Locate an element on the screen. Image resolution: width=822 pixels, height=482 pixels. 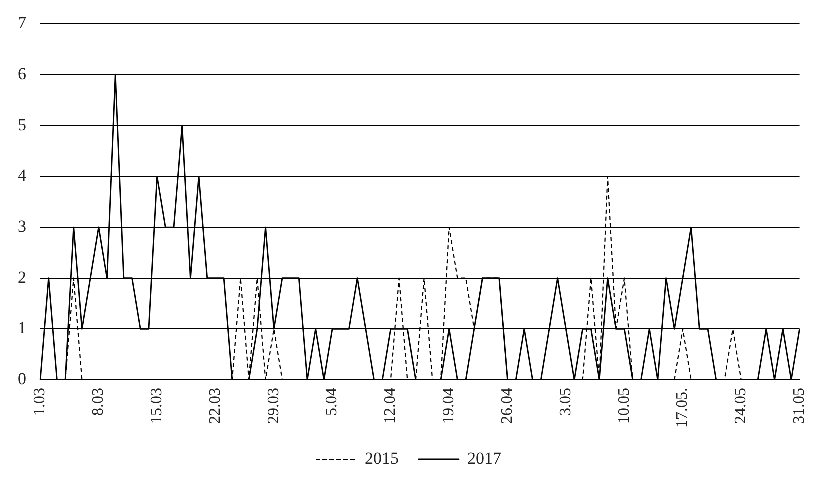
y-tick-label: 4 is located at coordinates (22, 176).